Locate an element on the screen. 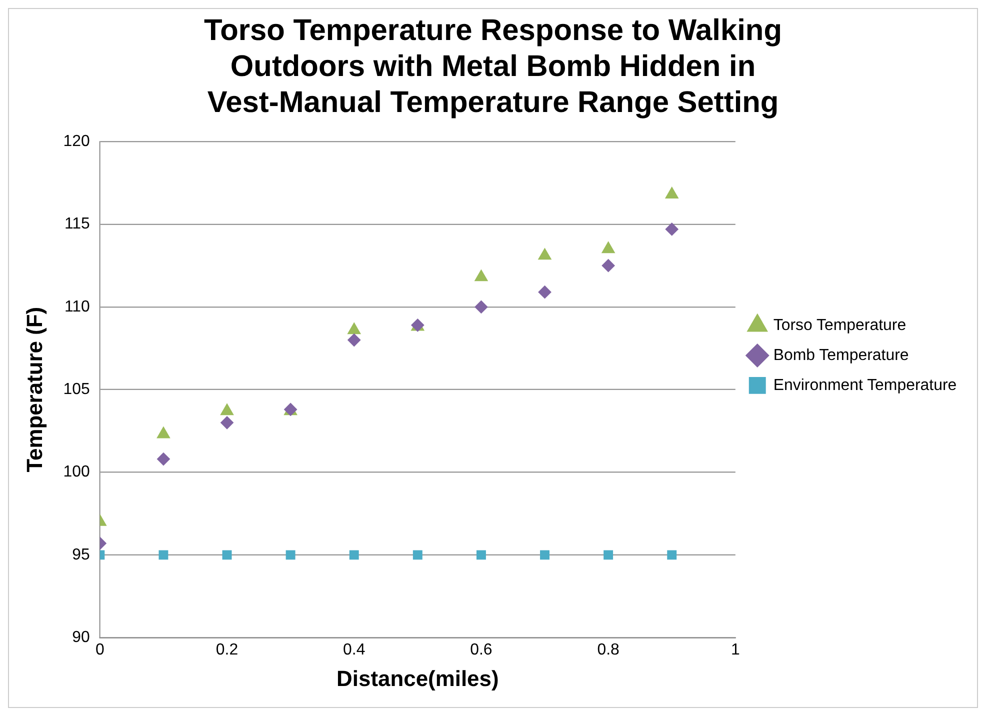 The height and width of the screenshot is (719, 990). x-tick-label: 0.6 is located at coordinates (481, 650).